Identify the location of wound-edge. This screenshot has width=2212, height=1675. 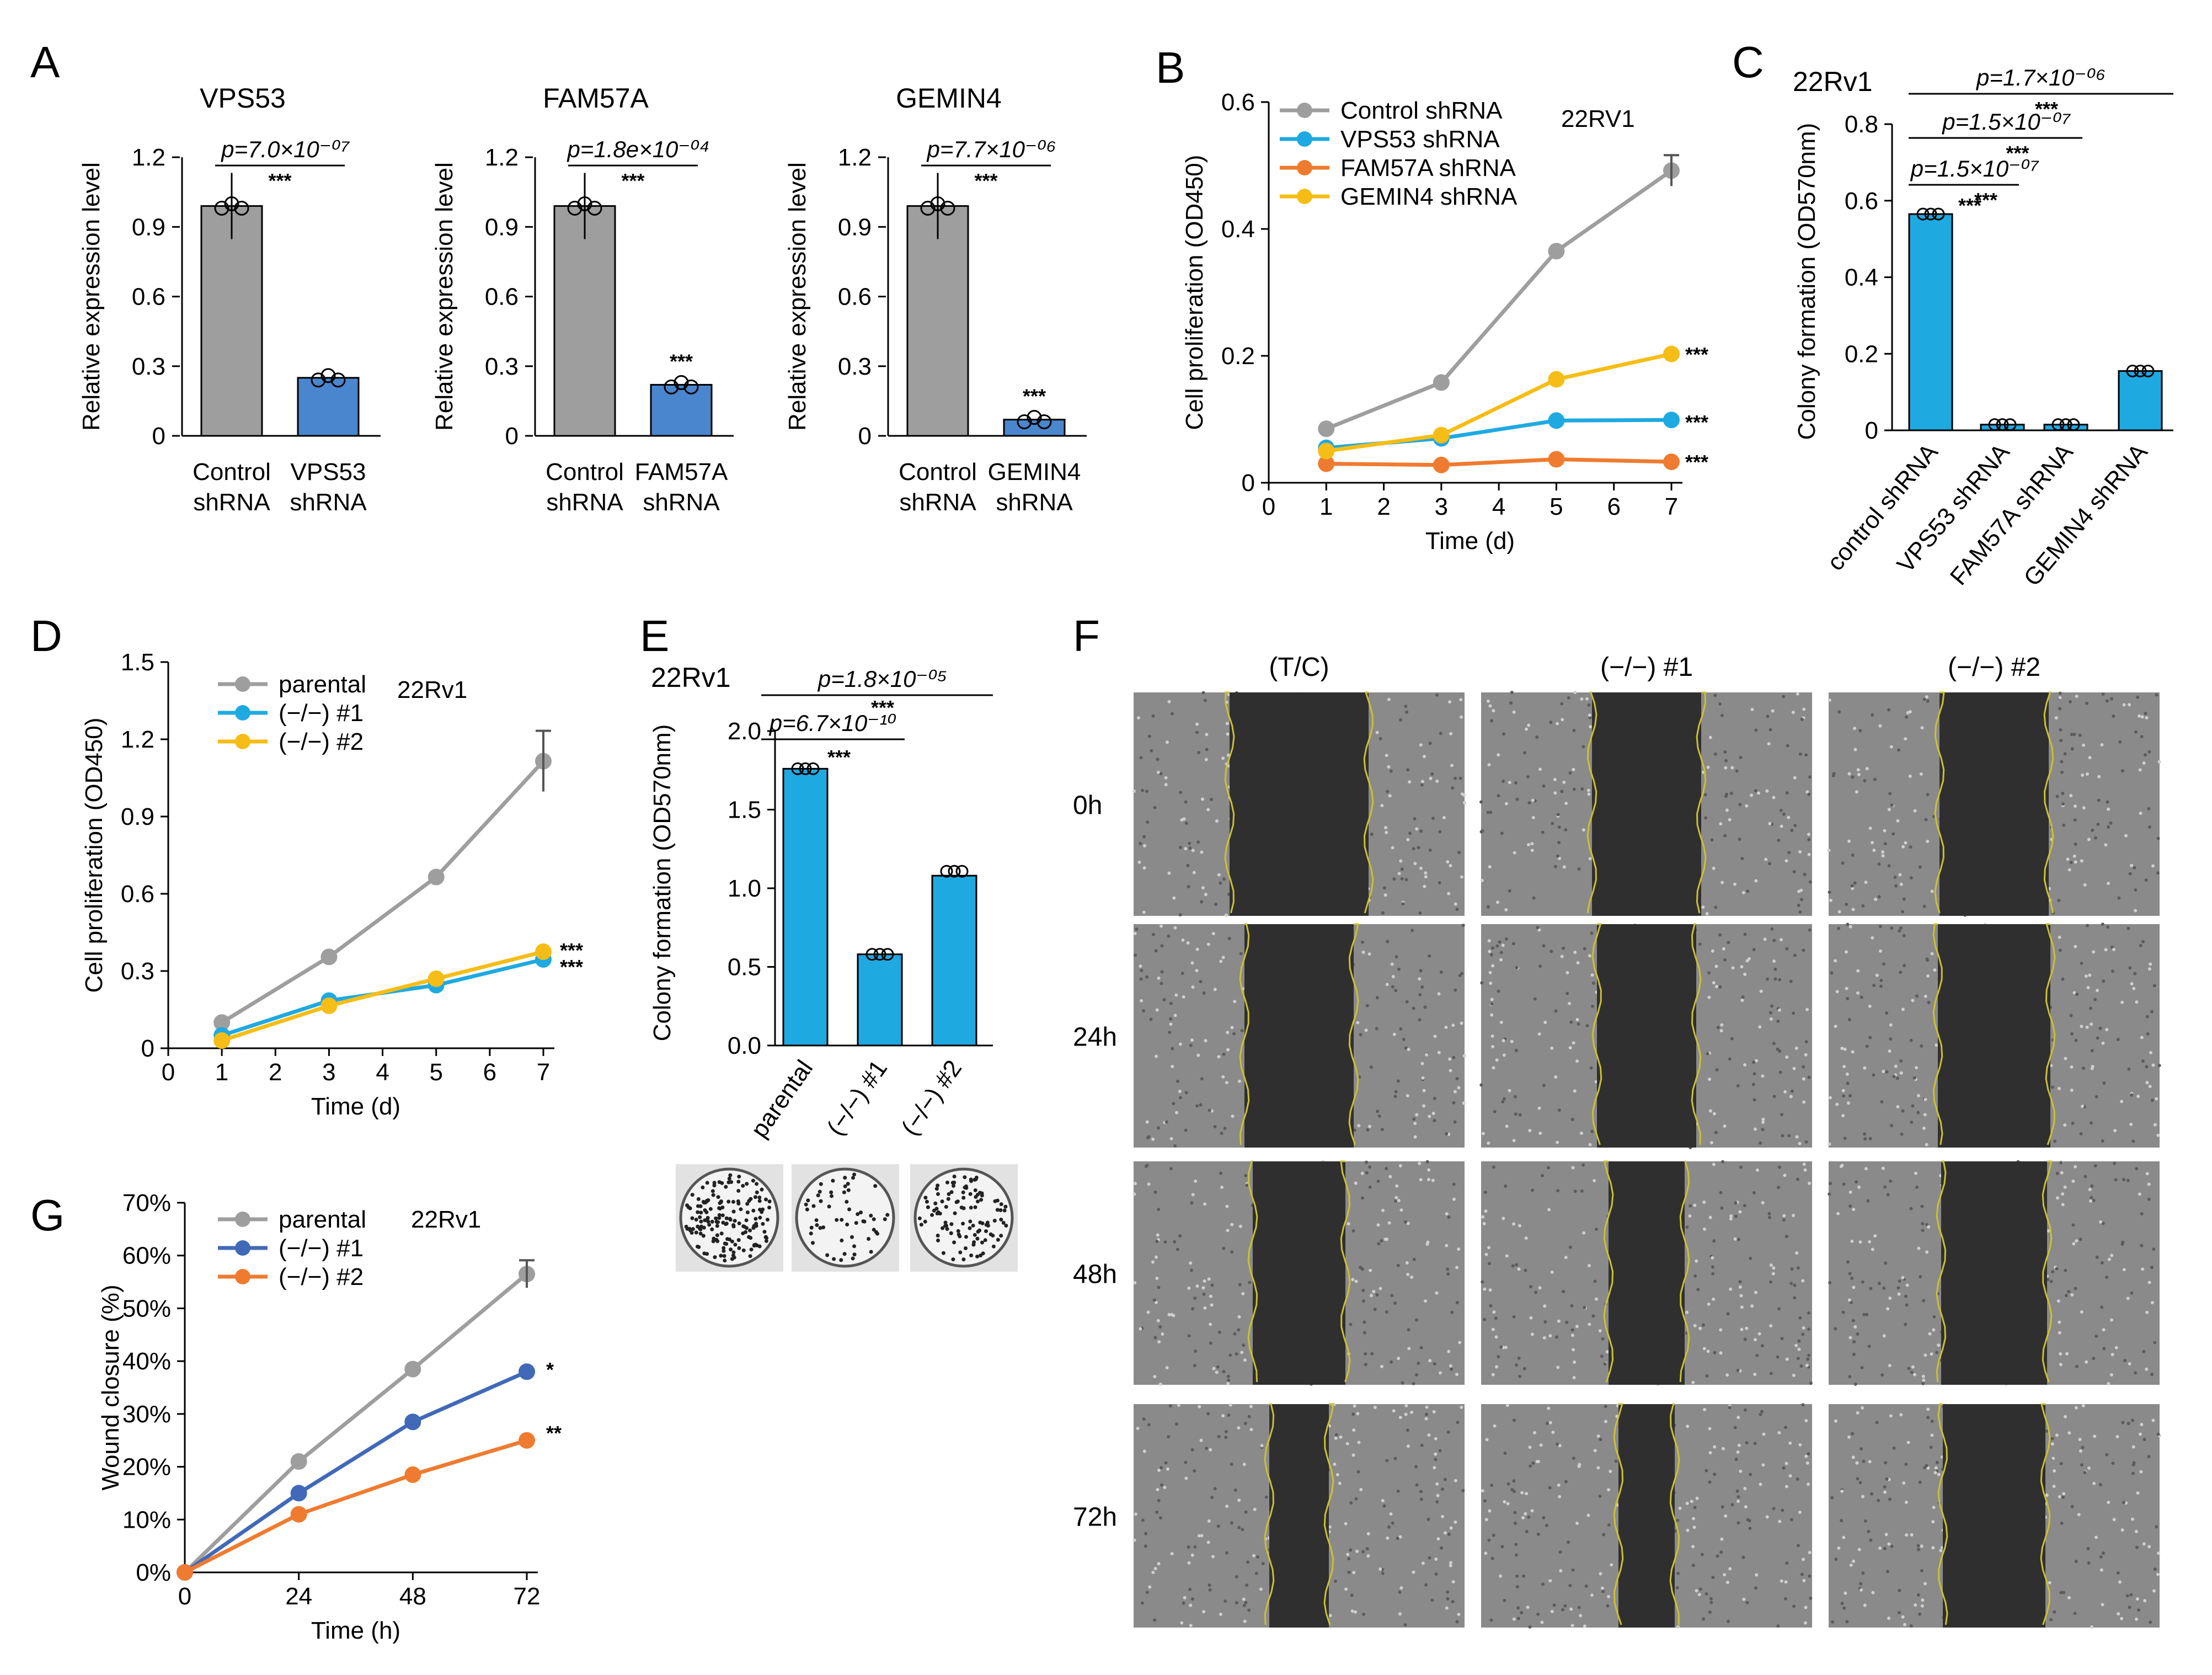
(1270, 1514).